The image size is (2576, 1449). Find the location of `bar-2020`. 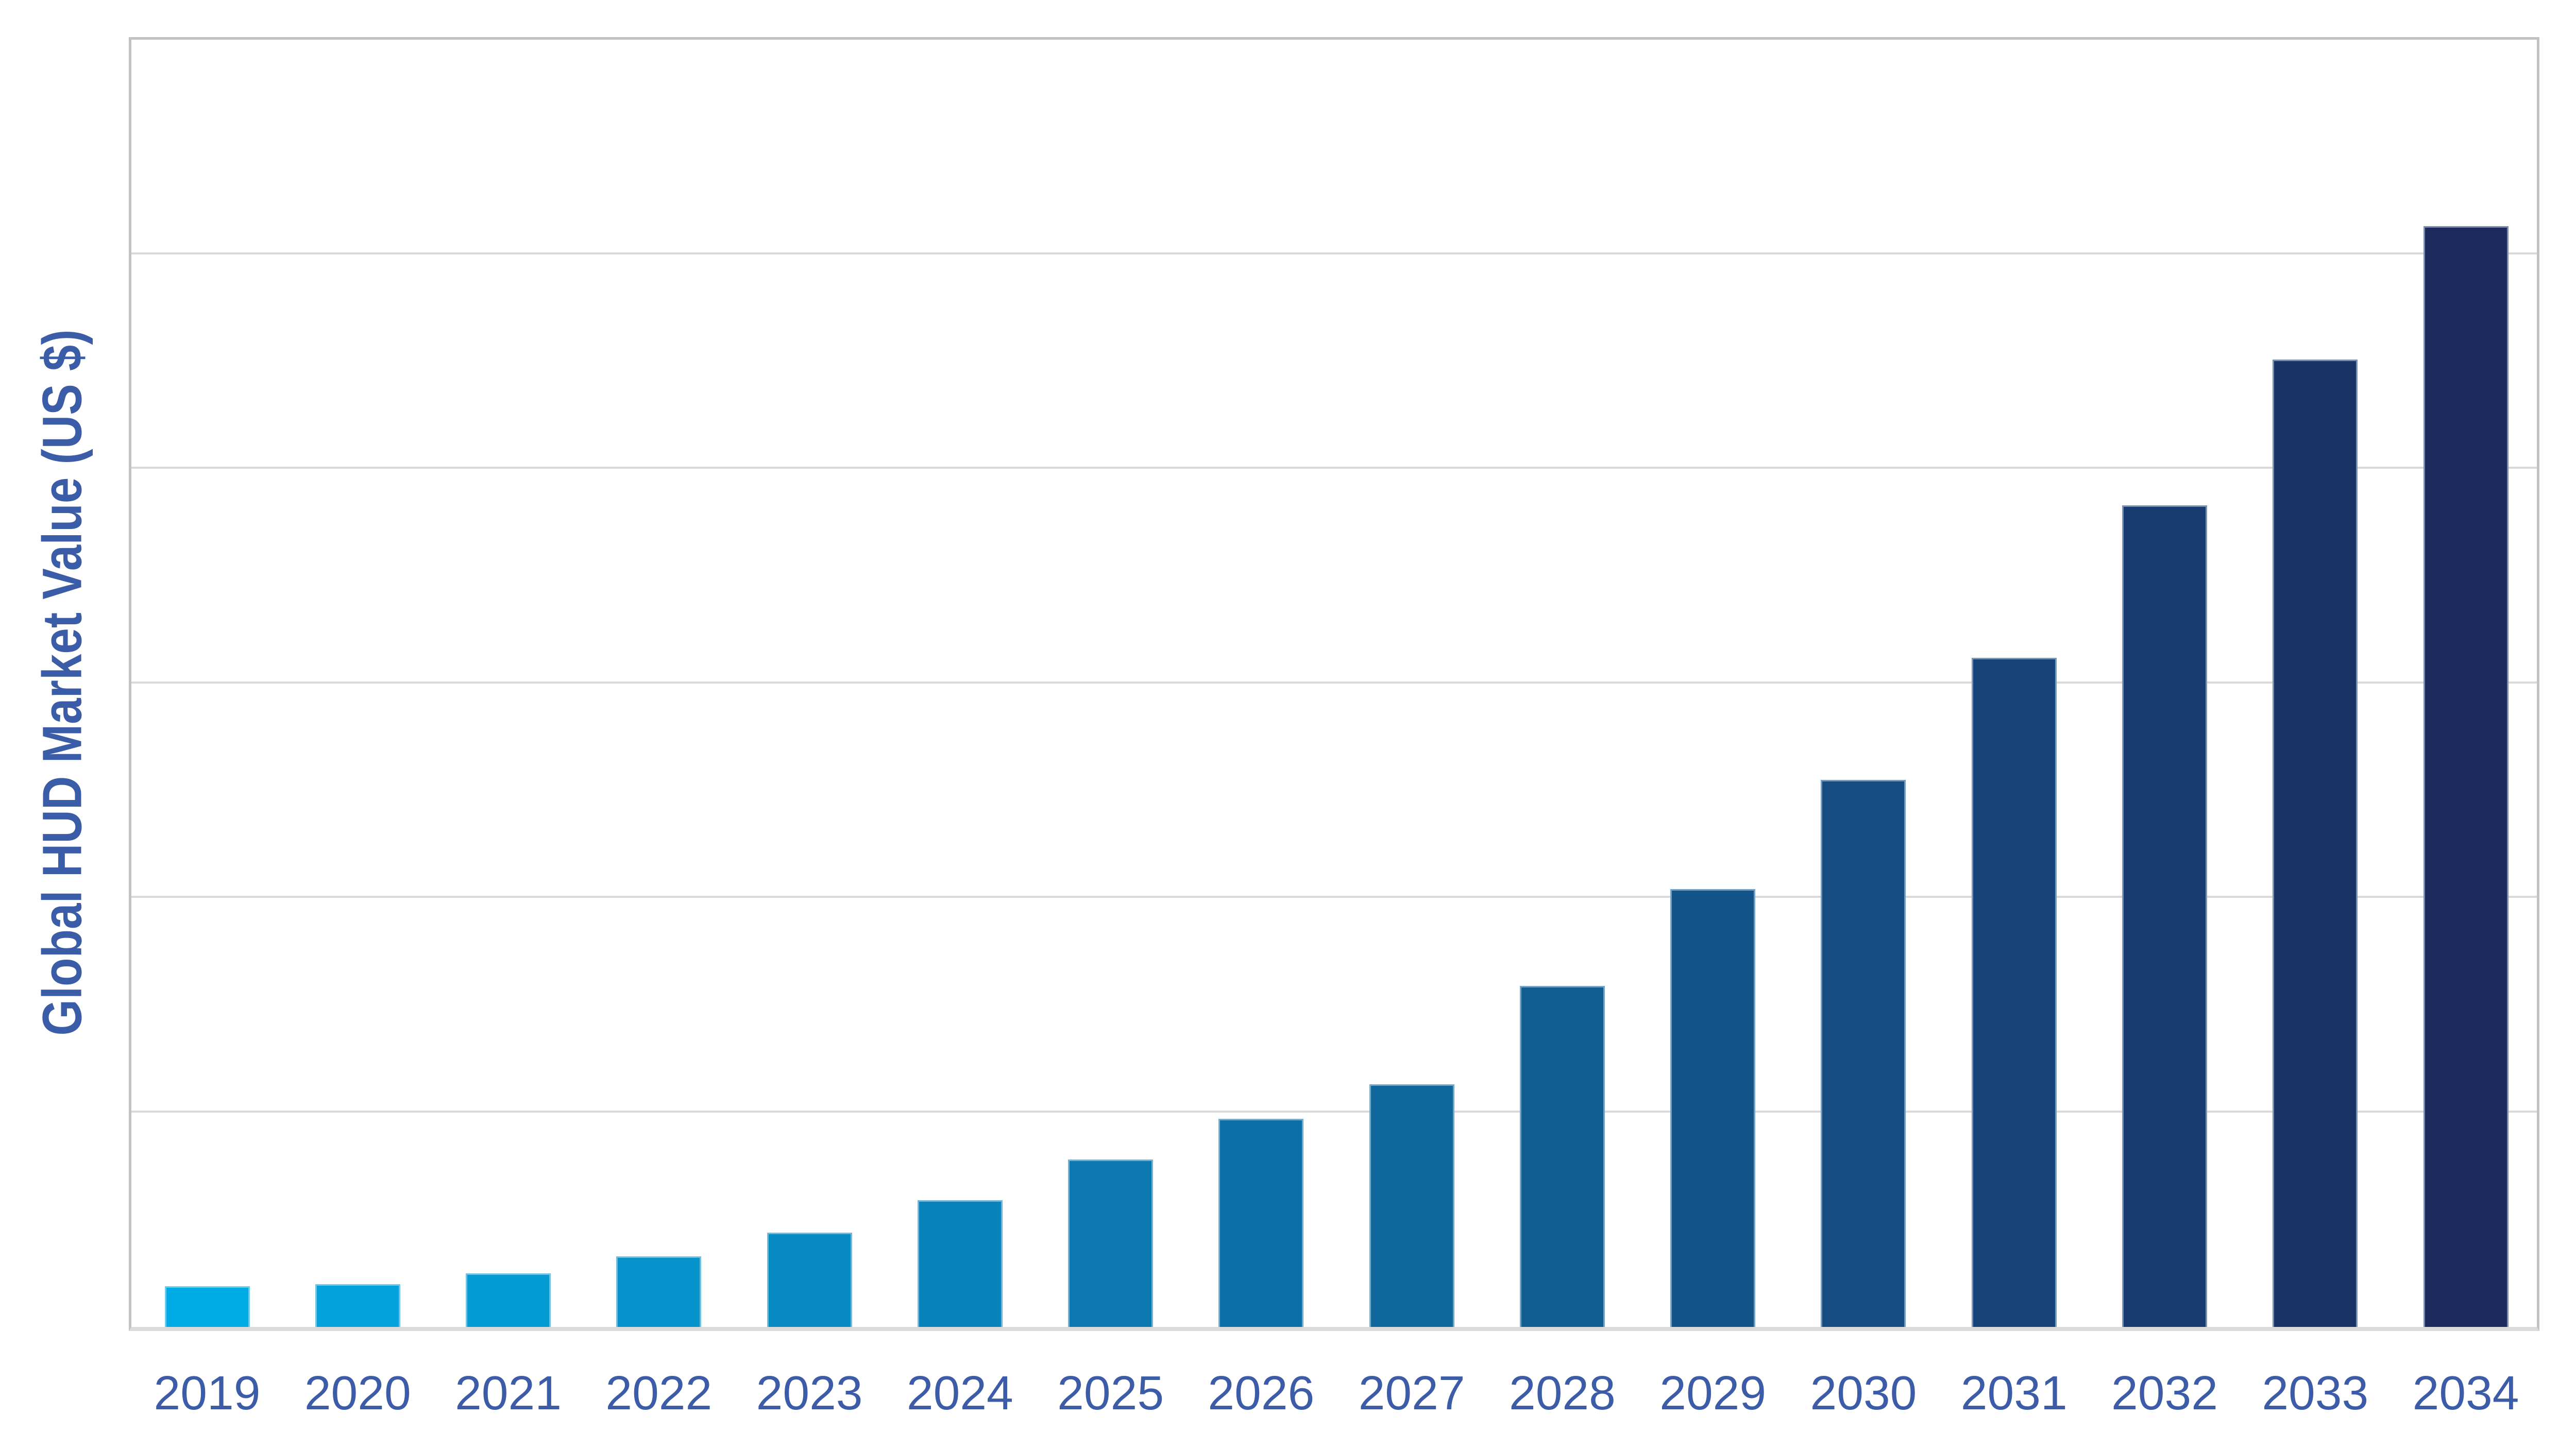

bar-2020 is located at coordinates (357, 1305).